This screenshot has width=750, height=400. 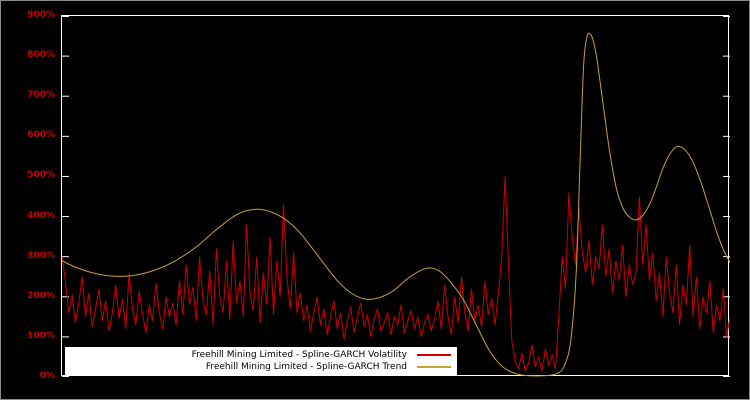 What do you see at coordinates (41, 215) in the screenshot?
I see `y-axis-tick-label: 400%` at bounding box center [41, 215].